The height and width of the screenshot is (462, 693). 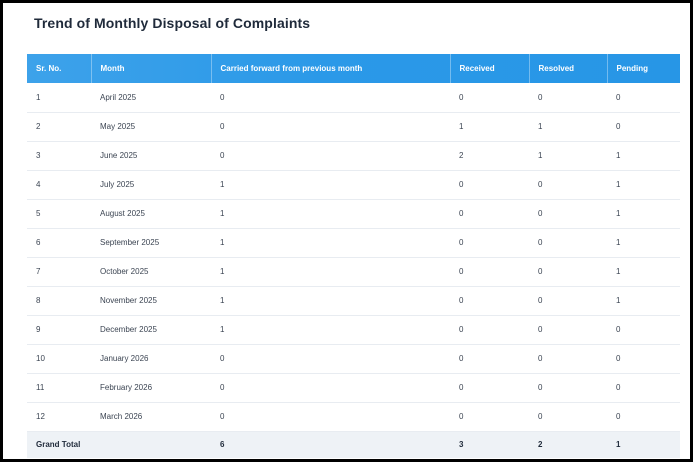 What do you see at coordinates (540, 445) in the screenshot?
I see `grand-total-resolved: 2` at bounding box center [540, 445].